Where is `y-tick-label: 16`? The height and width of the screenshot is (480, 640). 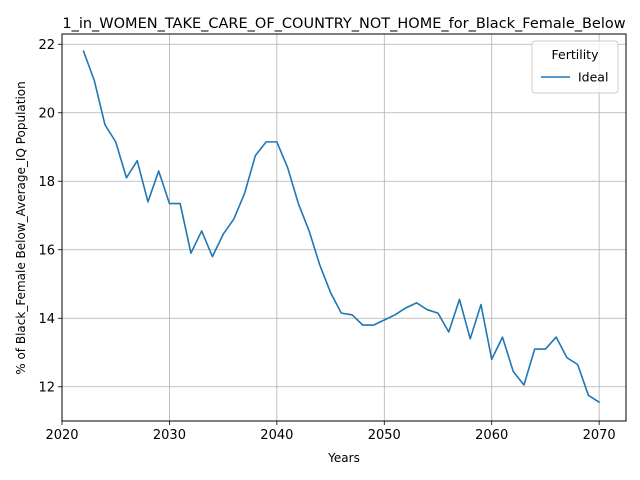
y-tick-label: 16 is located at coordinates (46, 250).